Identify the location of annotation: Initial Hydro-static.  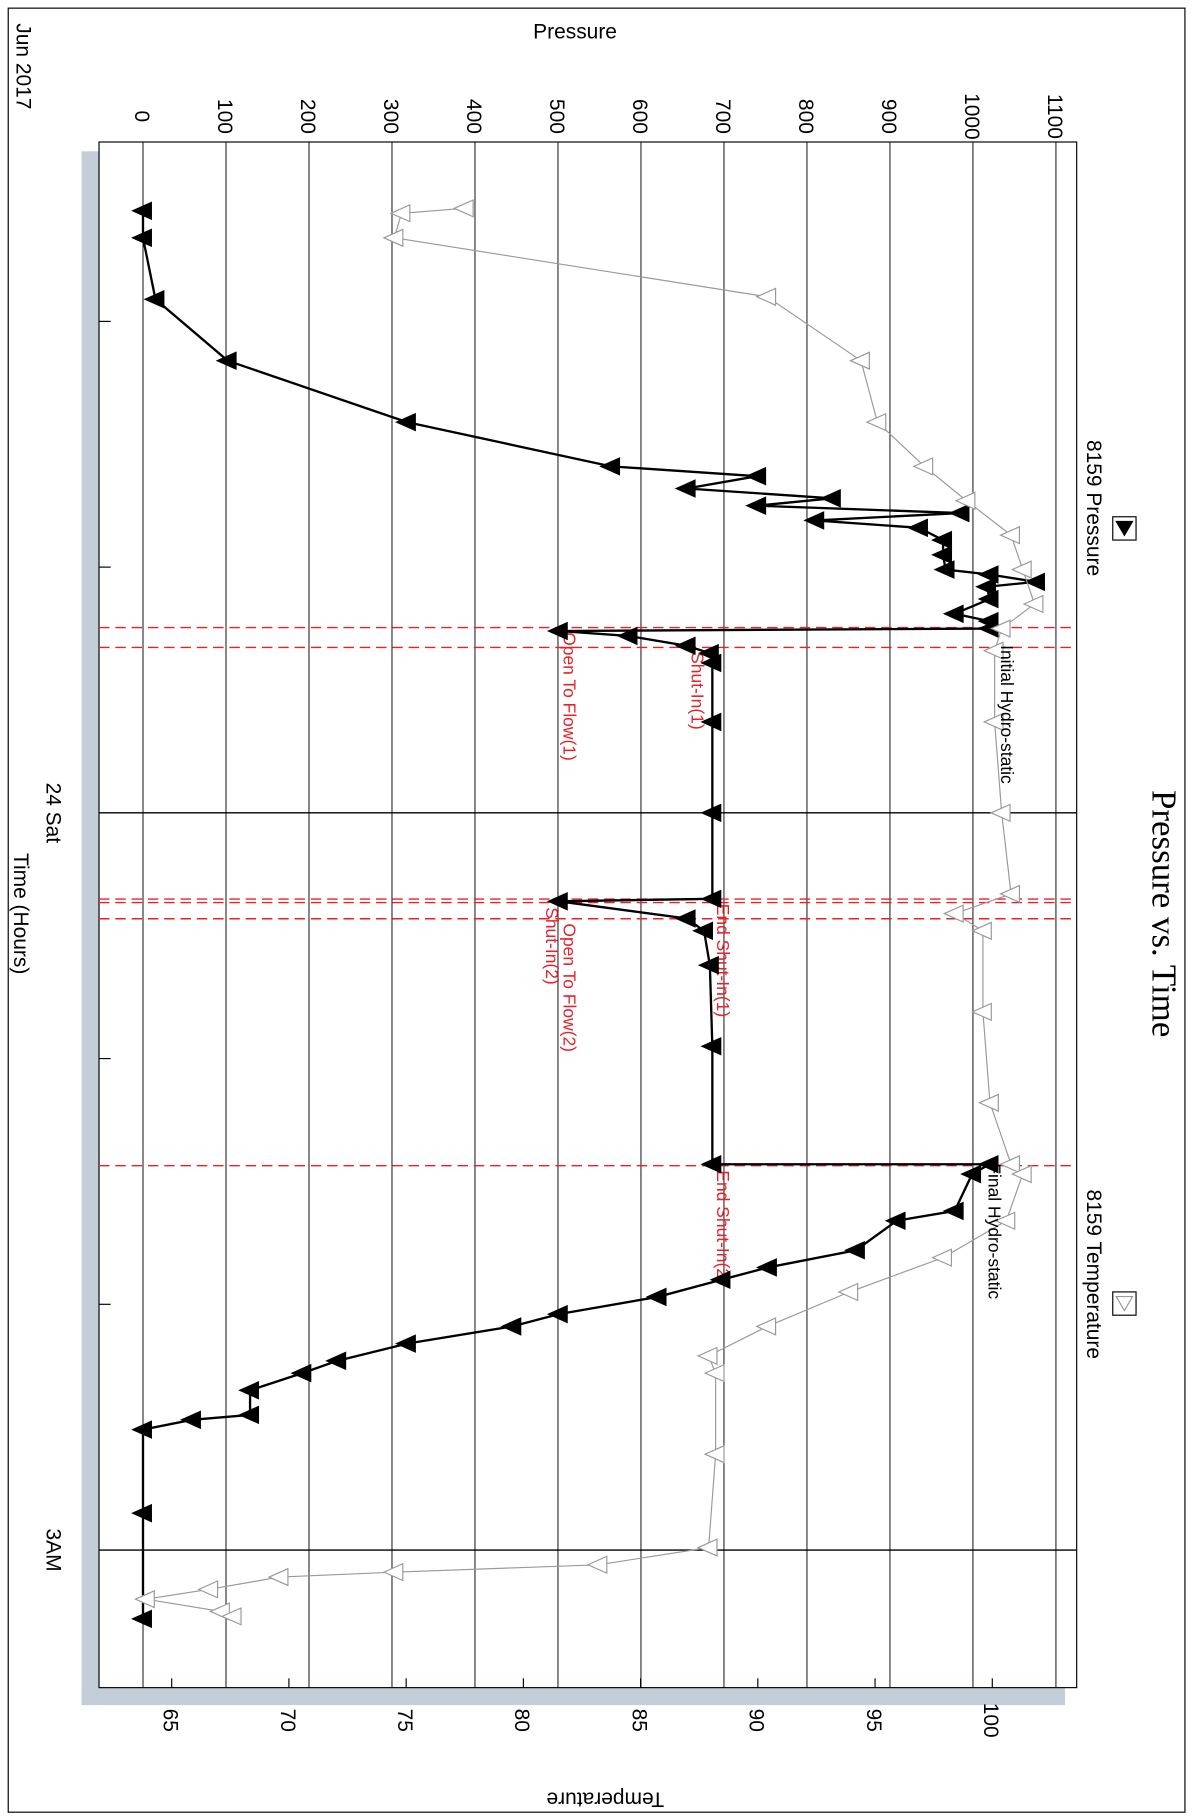
(1007, 714).